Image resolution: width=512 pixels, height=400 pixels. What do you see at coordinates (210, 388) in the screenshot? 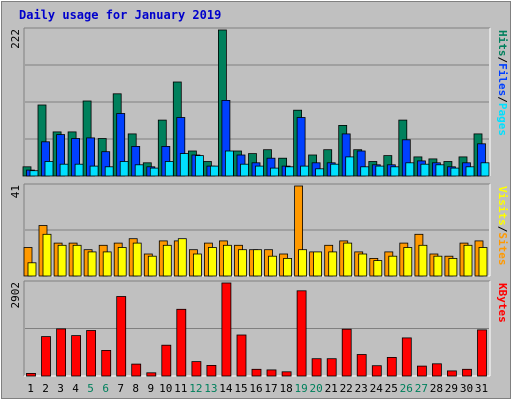
I see `day-label-13: 13` at bounding box center [210, 388].